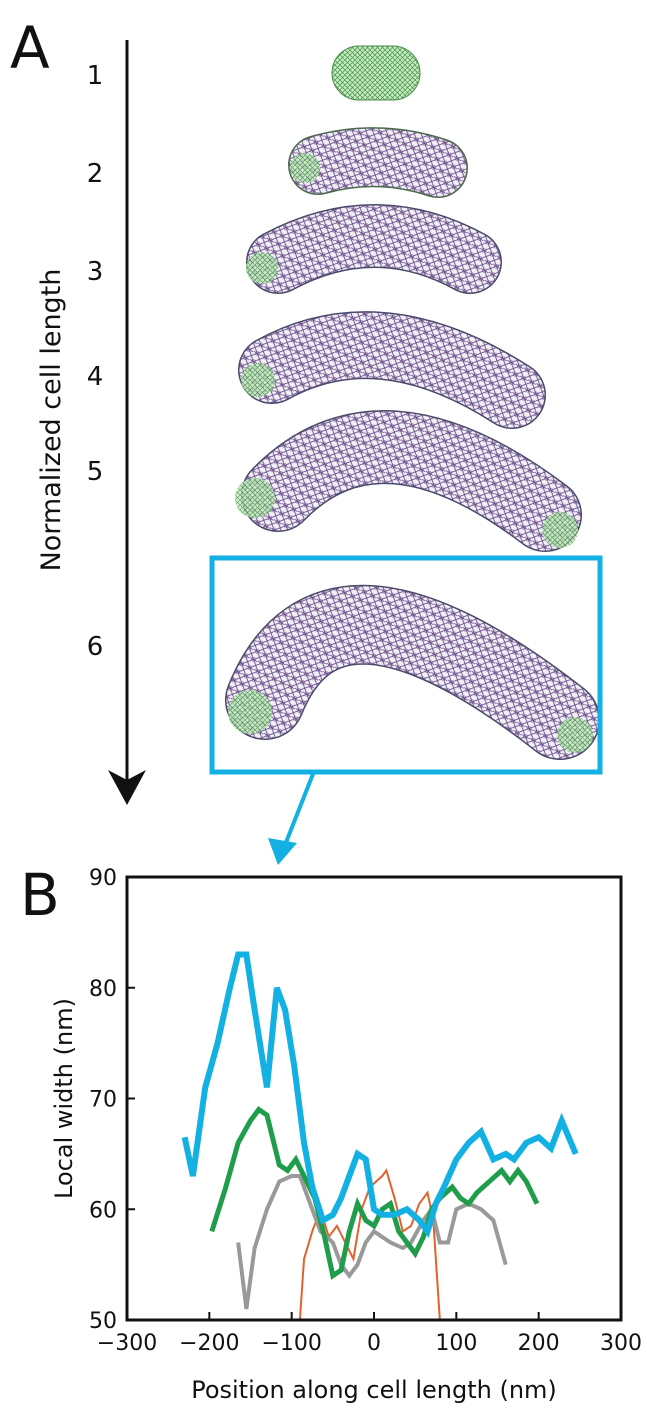 This screenshot has width=647, height=1416. Describe the element at coordinates (51, 420) in the screenshot. I see `axis-label: Normalized cell length` at that location.